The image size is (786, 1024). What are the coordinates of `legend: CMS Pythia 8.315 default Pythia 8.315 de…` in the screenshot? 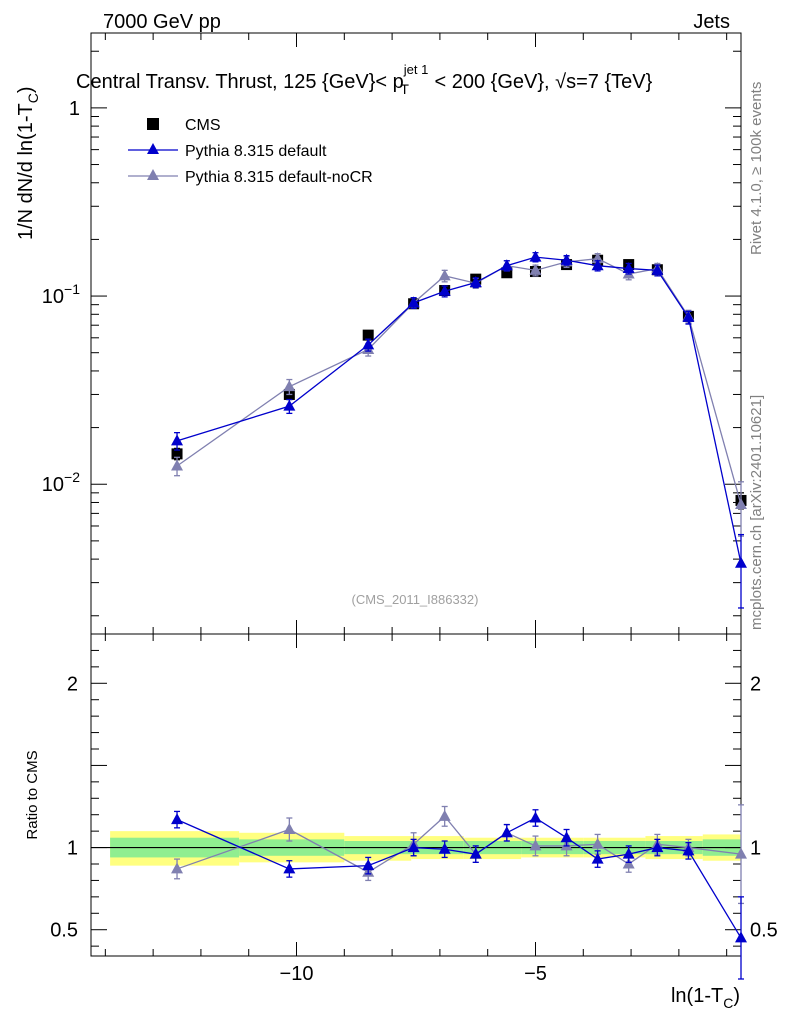 It's located at (250, 151).